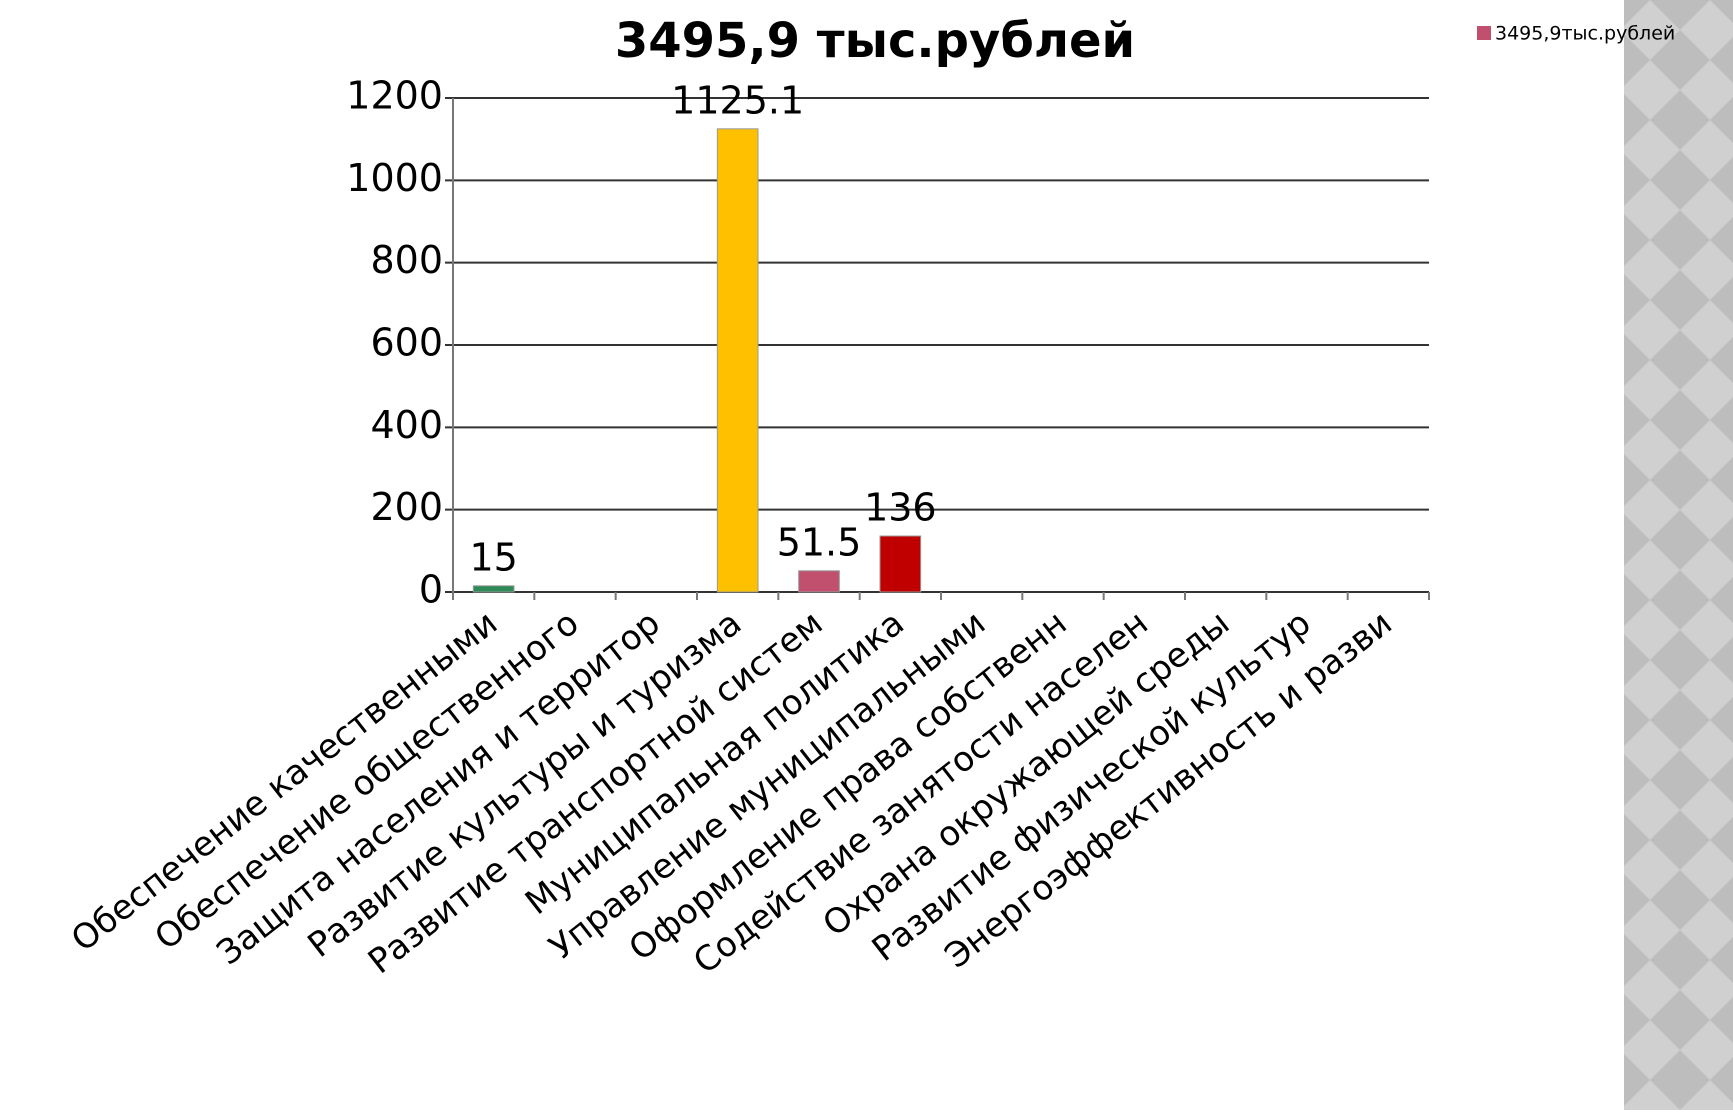 This screenshot has height=1114, width=1733. What do you see at coordinates (1484, 33) in the screenshot?
I see `legend-swatch` at bounding box center [1484, 33].